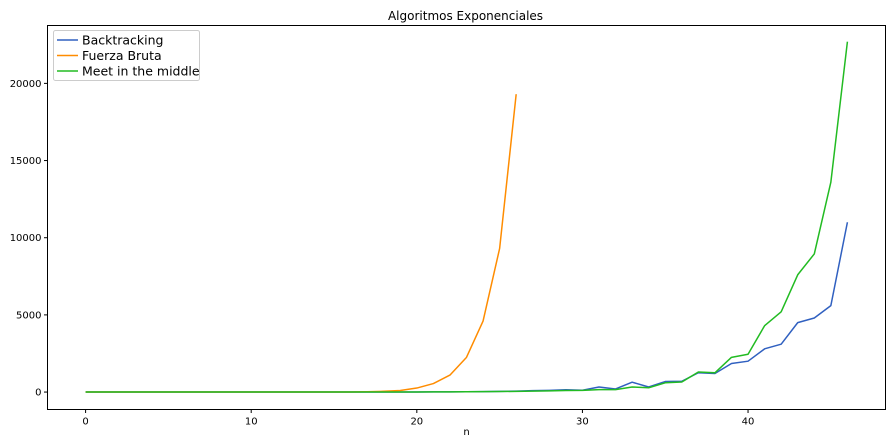 Image resolution: width=895 pixels, height=442 pixels. Describe the element at coordinates (26, 84) in the screenshot. I see `y-tick-label: 20000` at that location.